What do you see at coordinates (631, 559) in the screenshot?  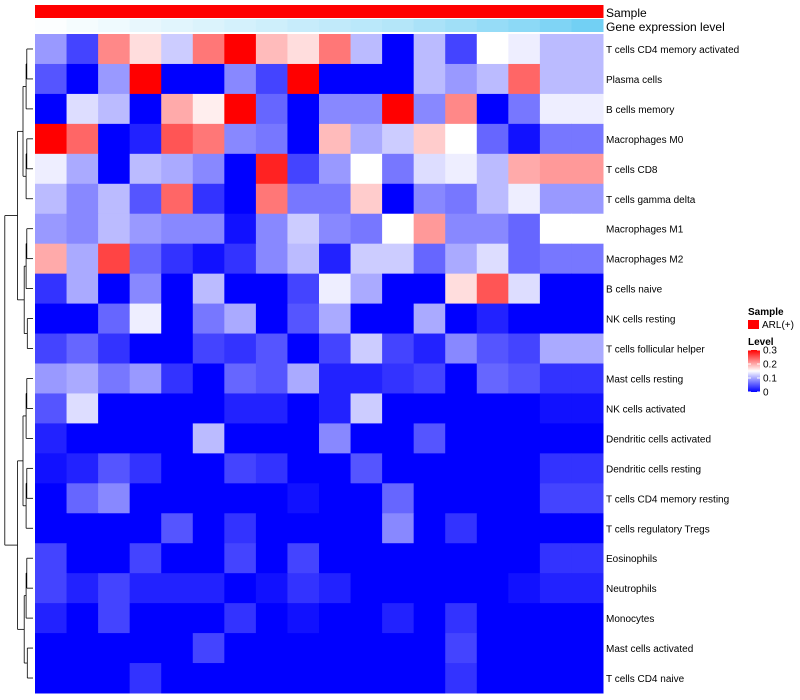 I see `row-label: Eosinophils` at bounding box center [631, 559].